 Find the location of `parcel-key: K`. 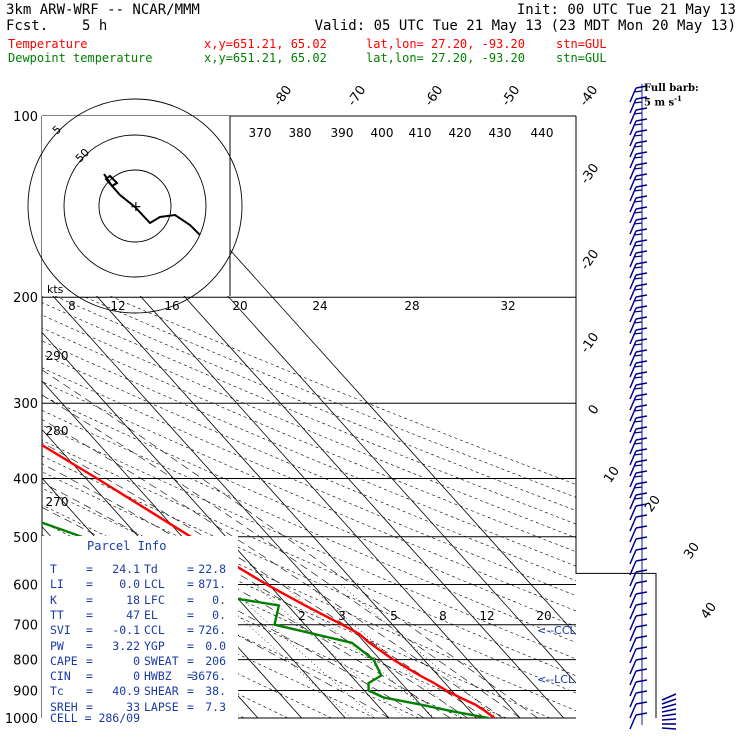

parcel-key: K is located at coordinates (53, 599).